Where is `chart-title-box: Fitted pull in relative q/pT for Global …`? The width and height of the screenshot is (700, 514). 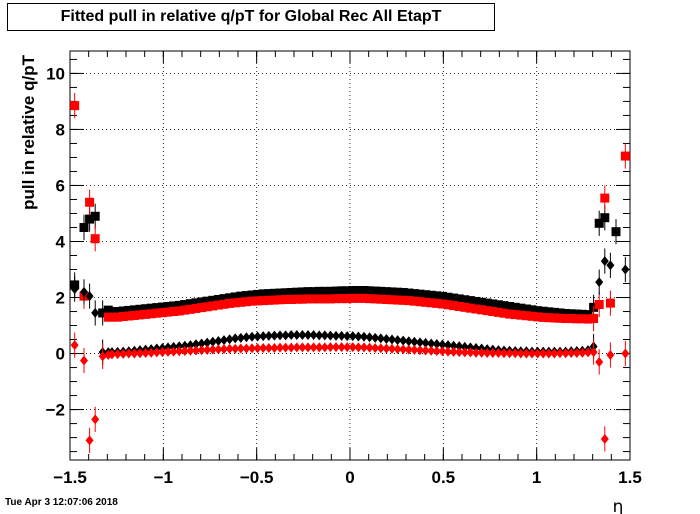 chart-title-box: Fitted pull in relative q/pT for Global … is located at coordinates (251, 17).